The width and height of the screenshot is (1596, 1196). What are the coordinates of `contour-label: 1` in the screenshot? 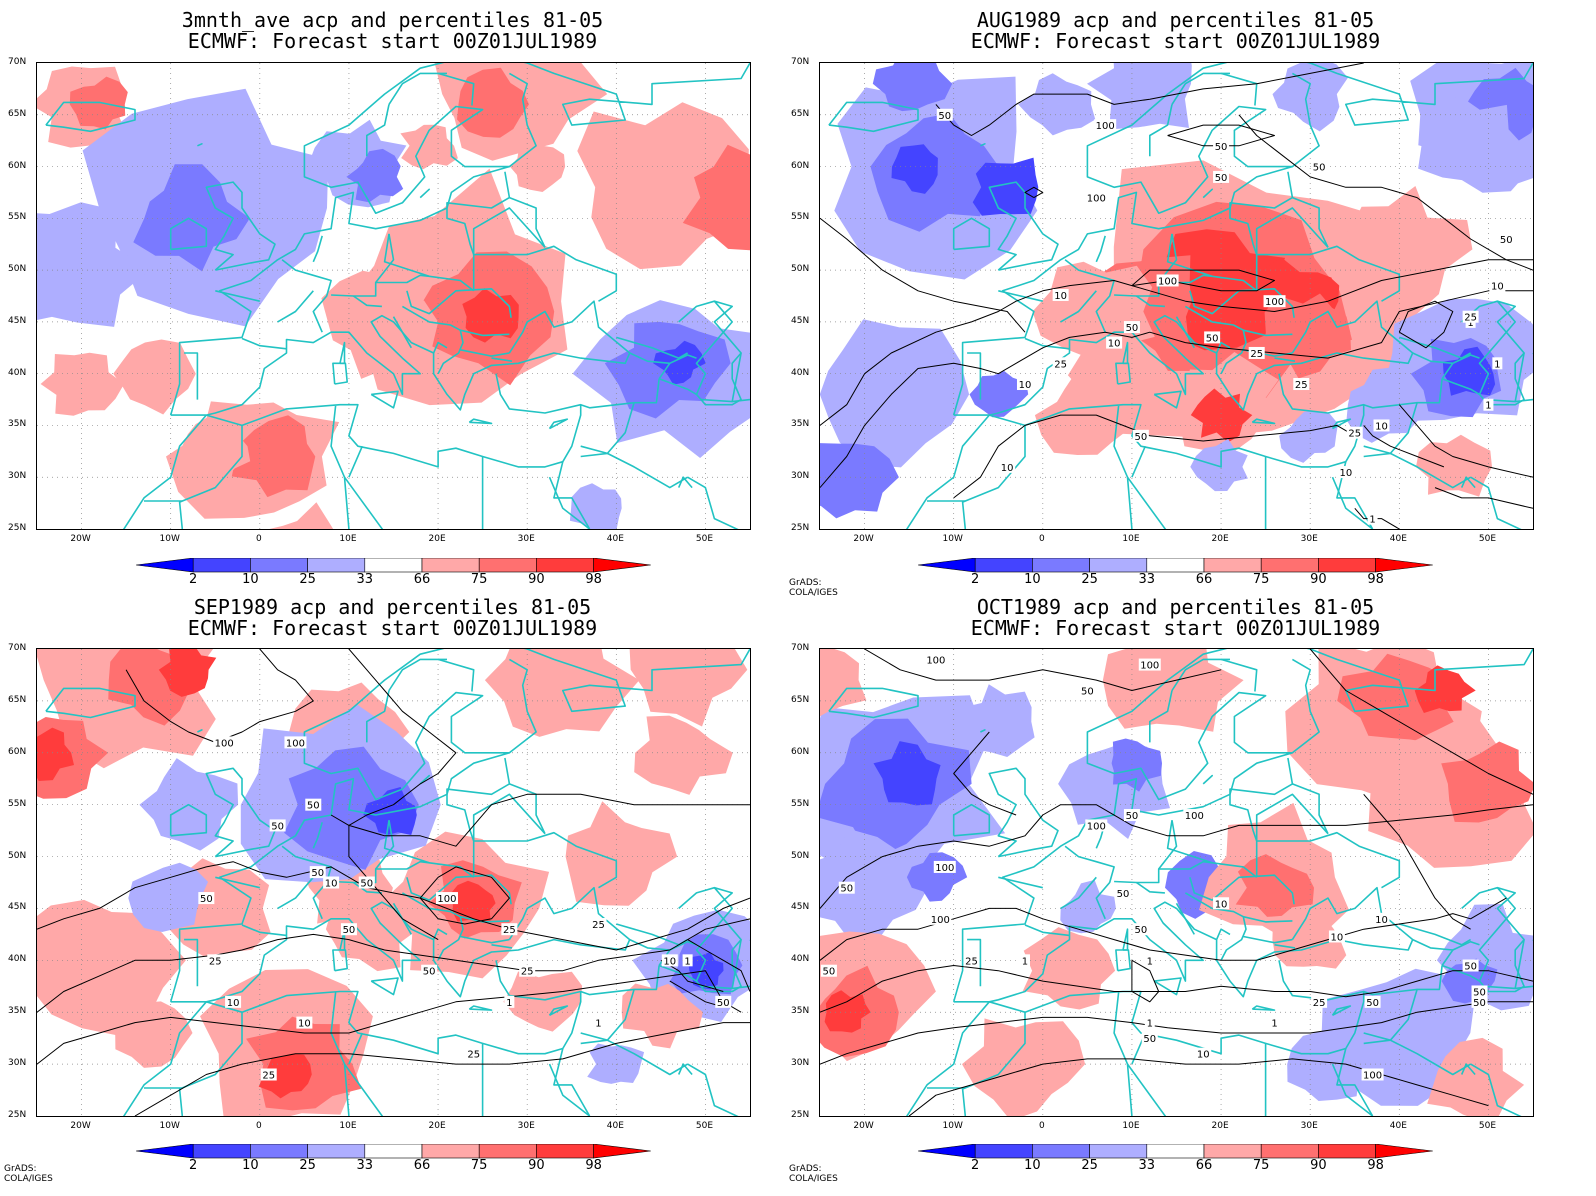 It's located at (1488, 406).